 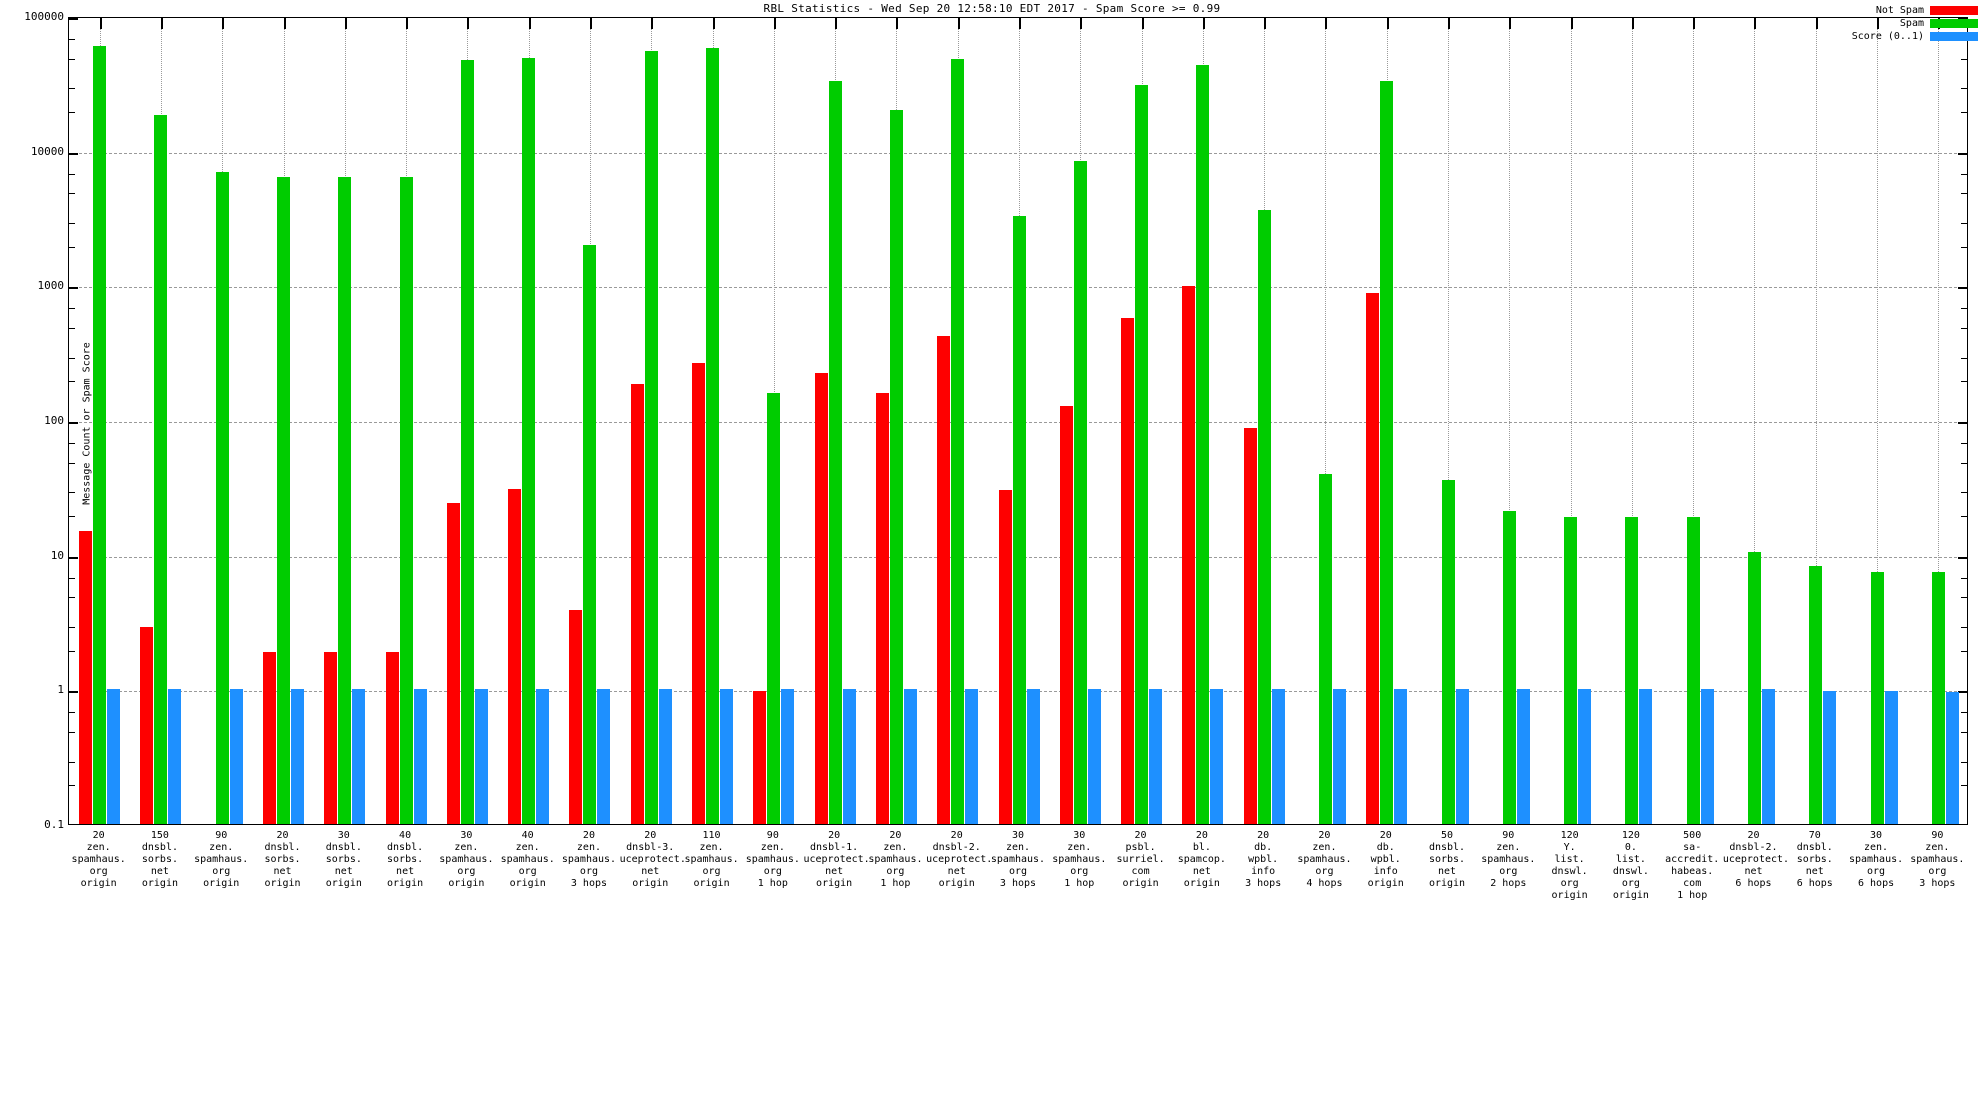 I want to click on x-axis-tick-label: 30 dnsbl. sorbs. net origin, so click(x=343, y=859).